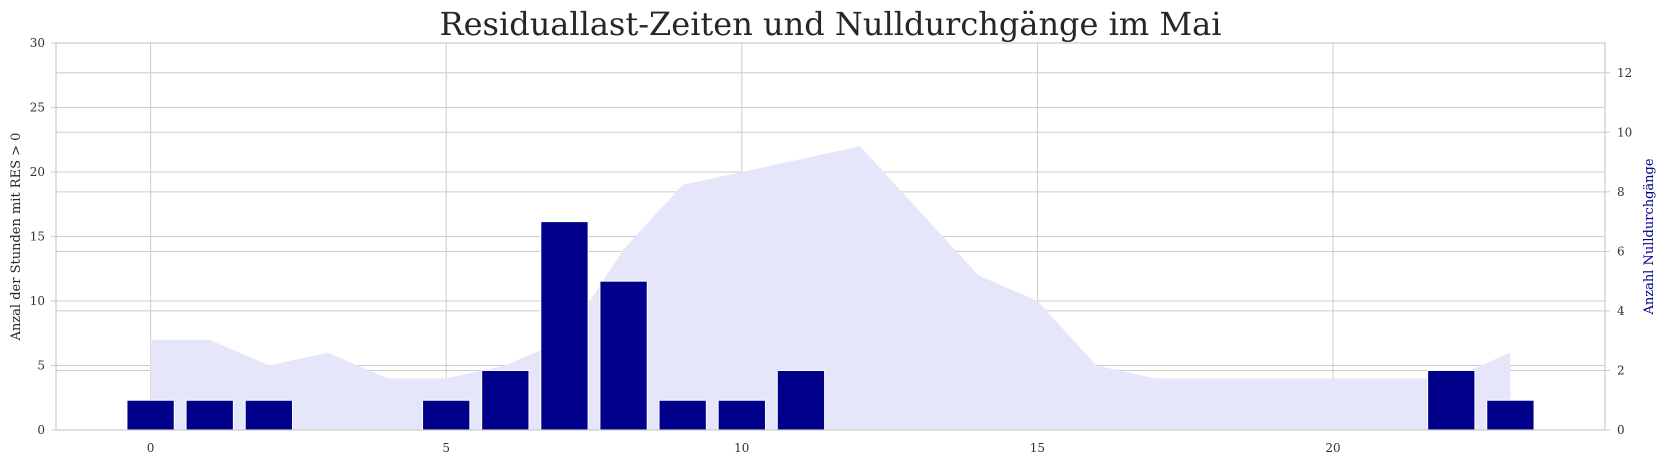 The height and width of the screenshot is (462, 1661). Describe the element at coordinates (1037, 448) in the screenshot. I see `x-tick-label: 15` at that location.